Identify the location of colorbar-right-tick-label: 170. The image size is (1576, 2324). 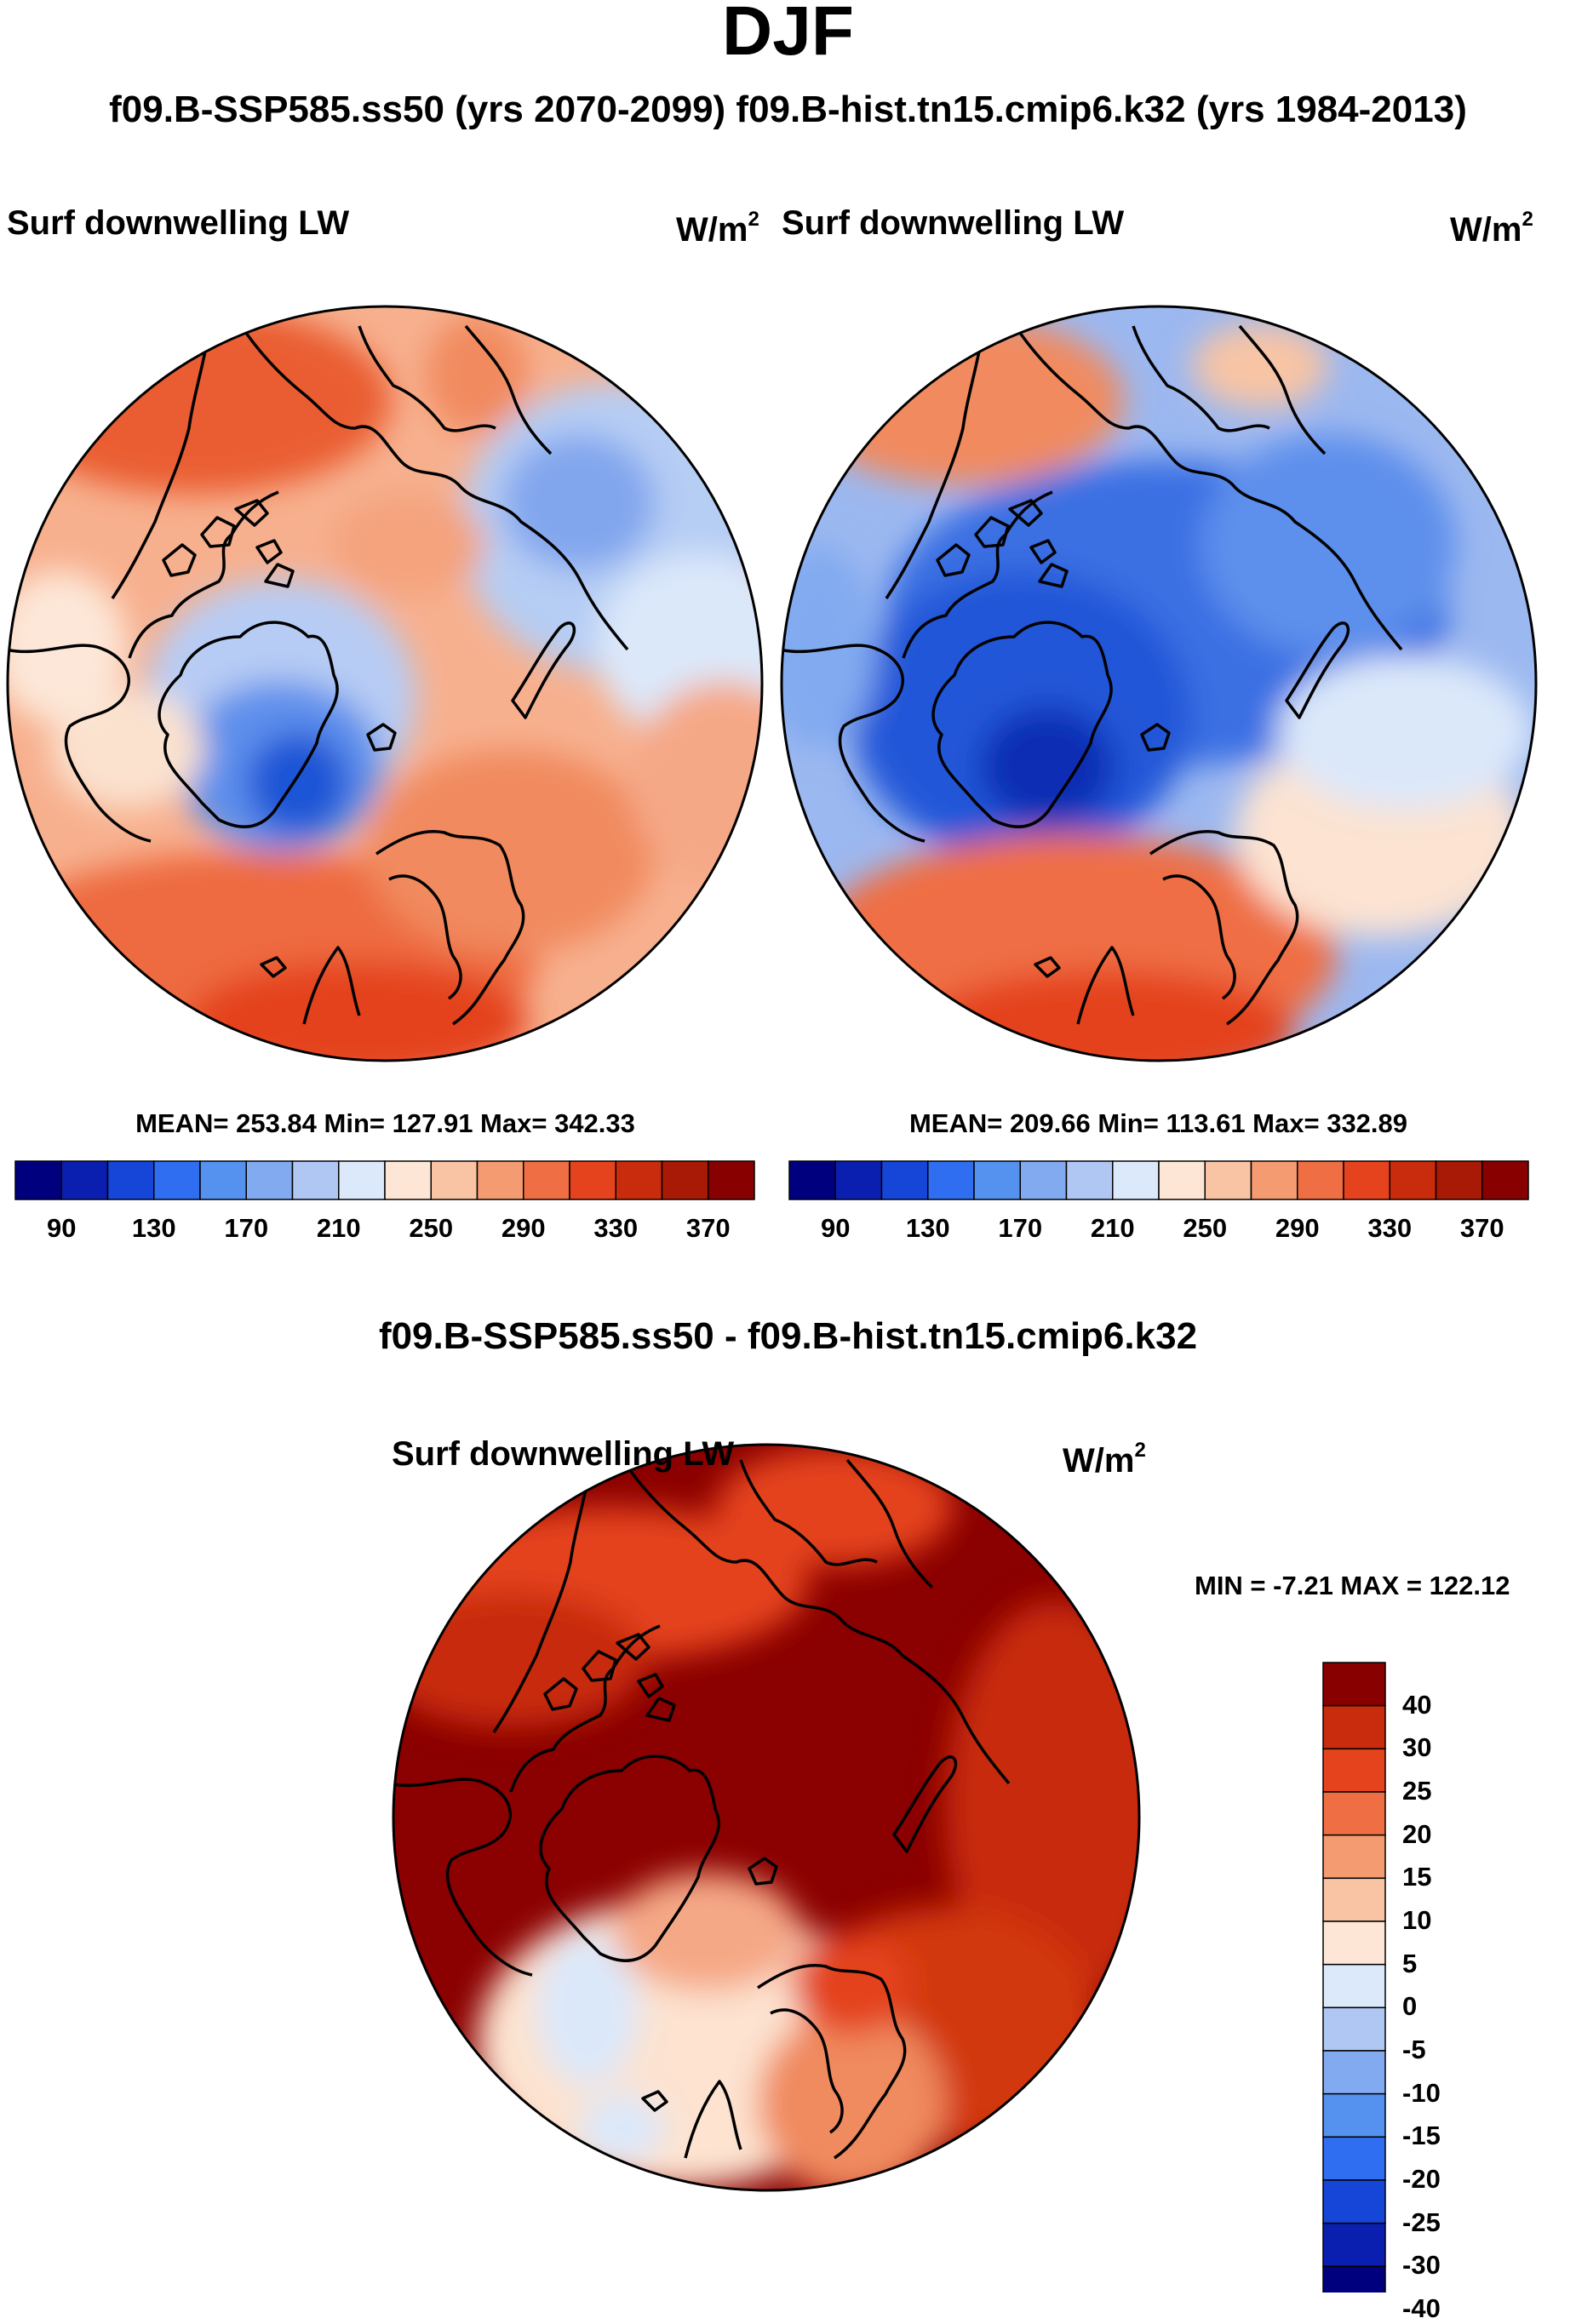
(1020, 1228).